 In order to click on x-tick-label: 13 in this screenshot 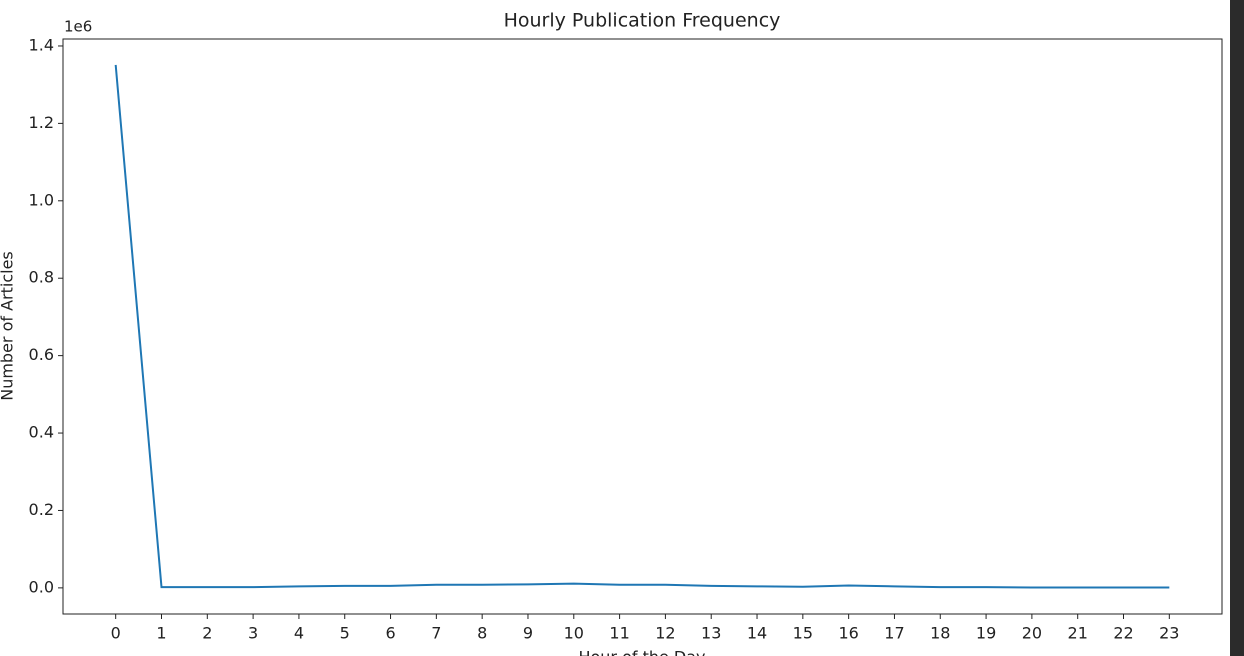, I will do `click(711, 633)`.